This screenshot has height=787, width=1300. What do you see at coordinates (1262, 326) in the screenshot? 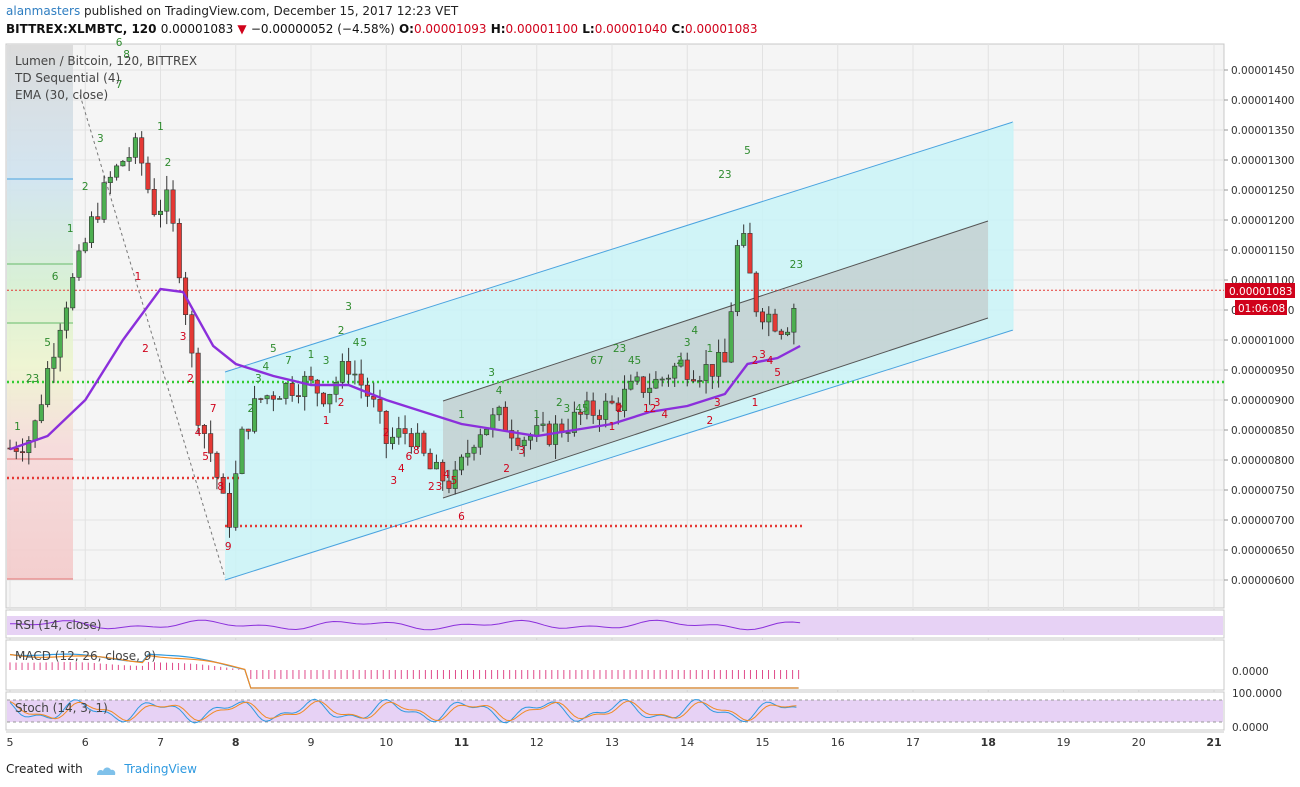
I see `price-axis` at bounding box center [1262, 326].